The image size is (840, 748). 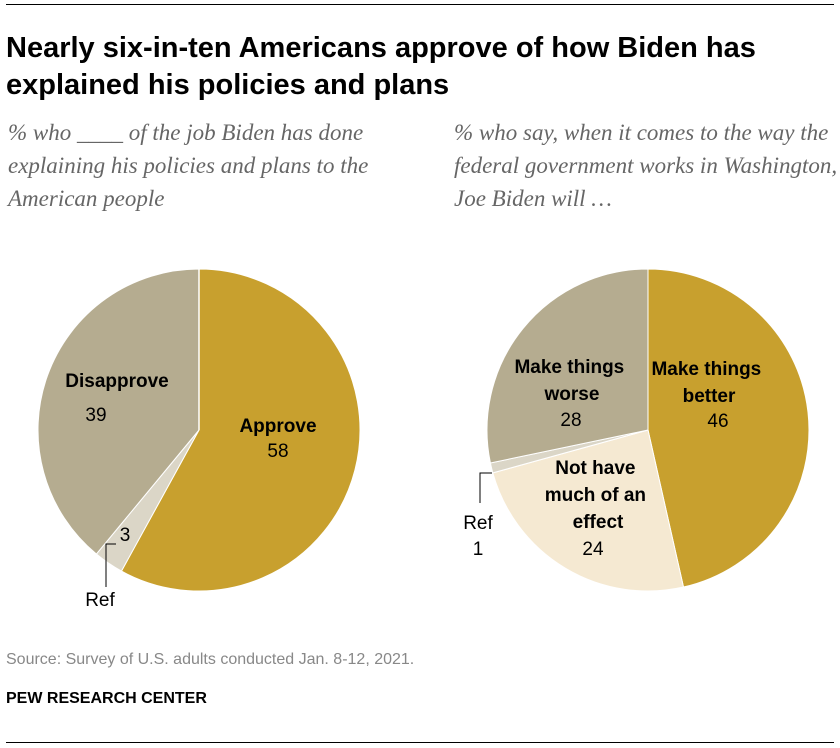 I want to click on right-pie-slice-worse, so click(x=567, y=366).